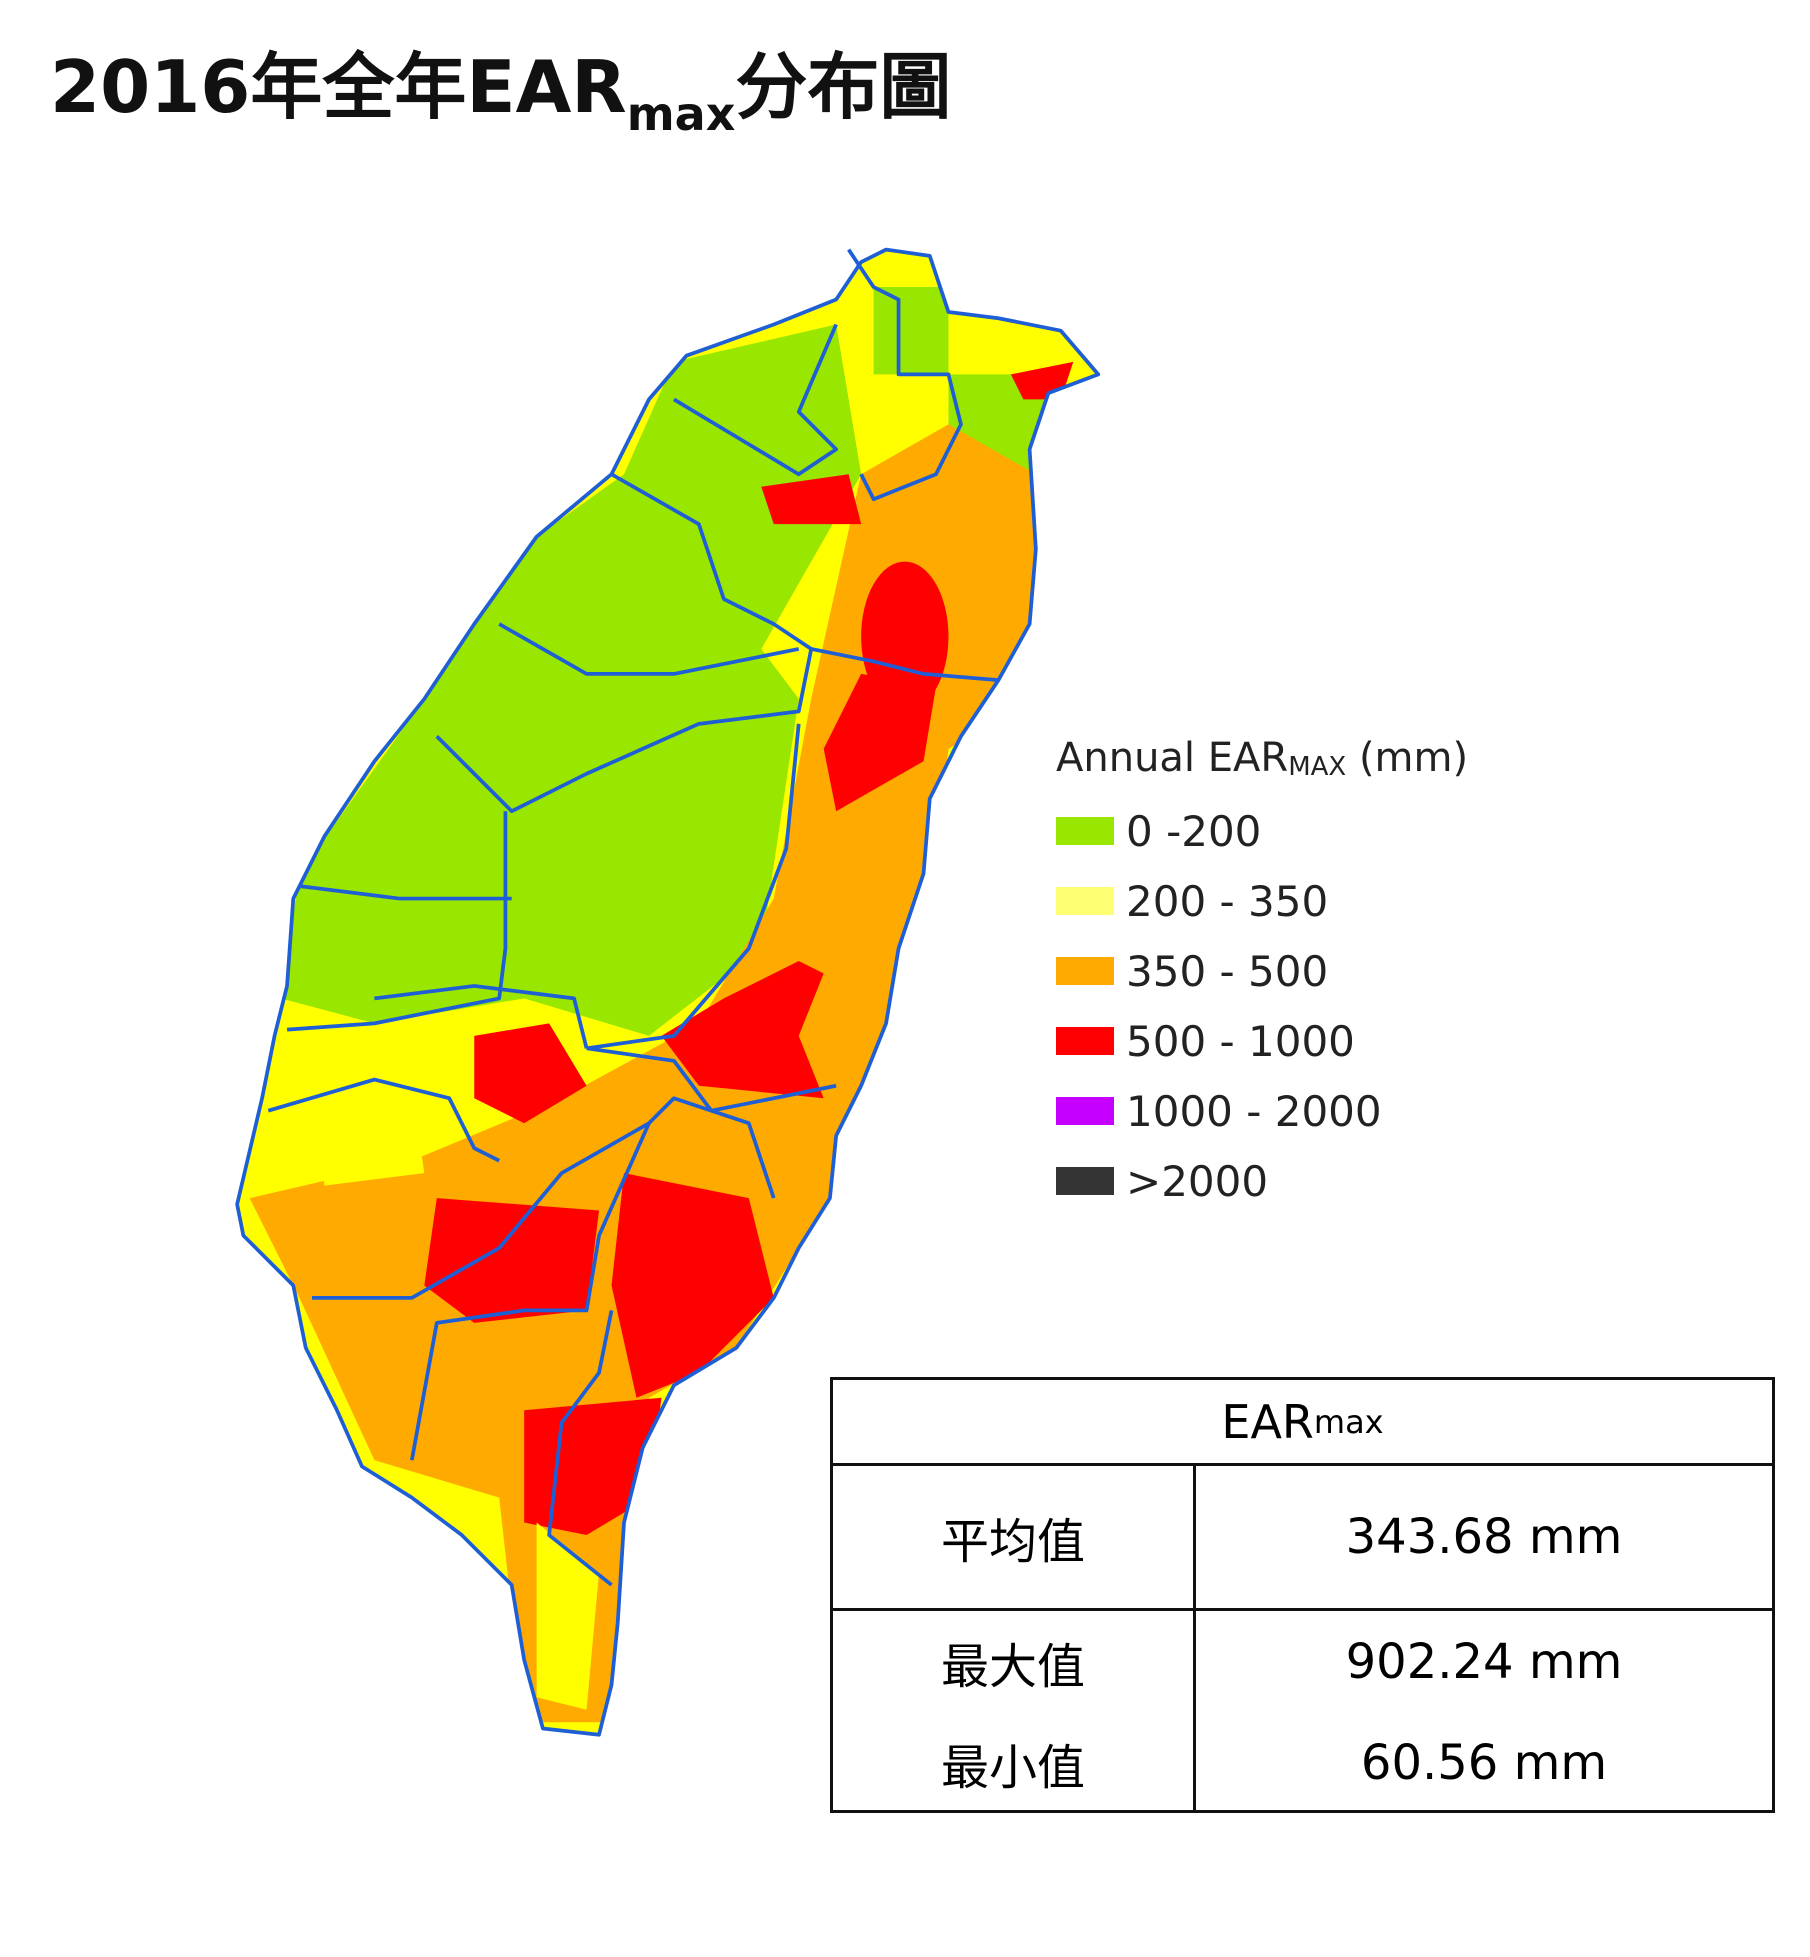  I want to click on legend-label: 350 - 500, so click(1227, 971).